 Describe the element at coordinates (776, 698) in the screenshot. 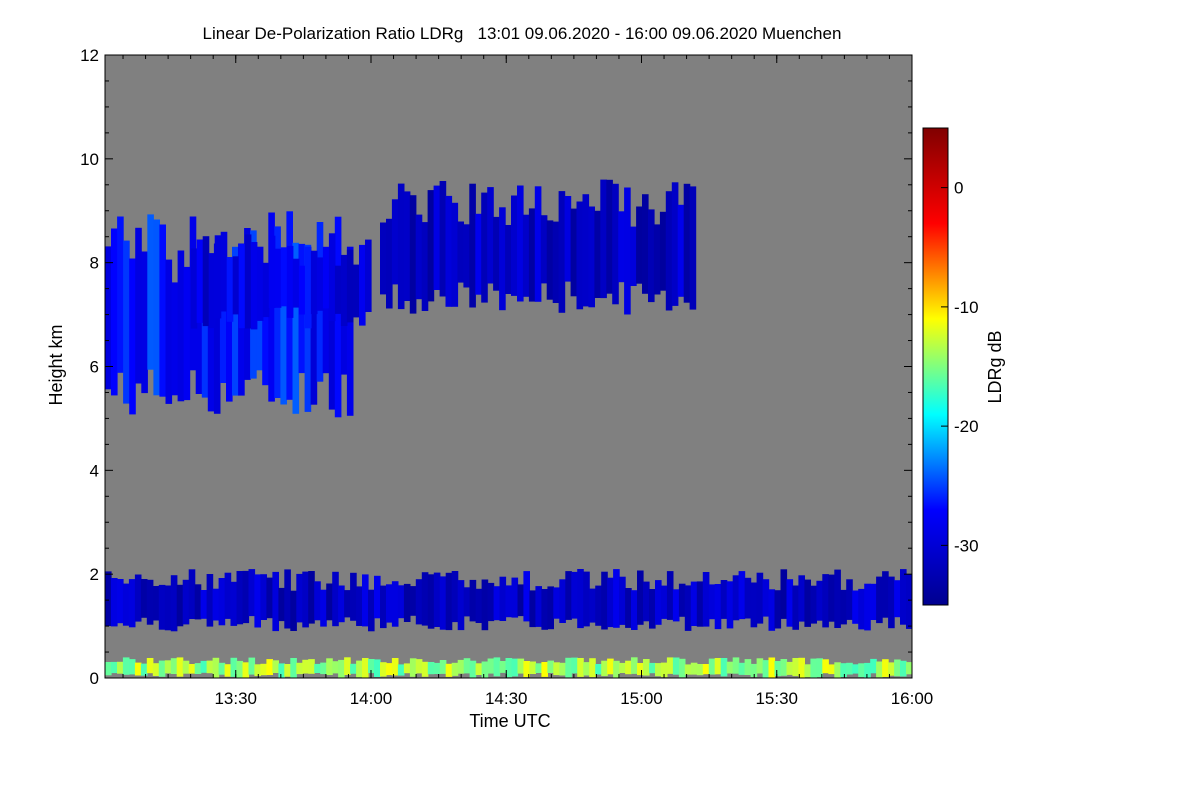

I see `x-tick-label: 15:30` at that location.